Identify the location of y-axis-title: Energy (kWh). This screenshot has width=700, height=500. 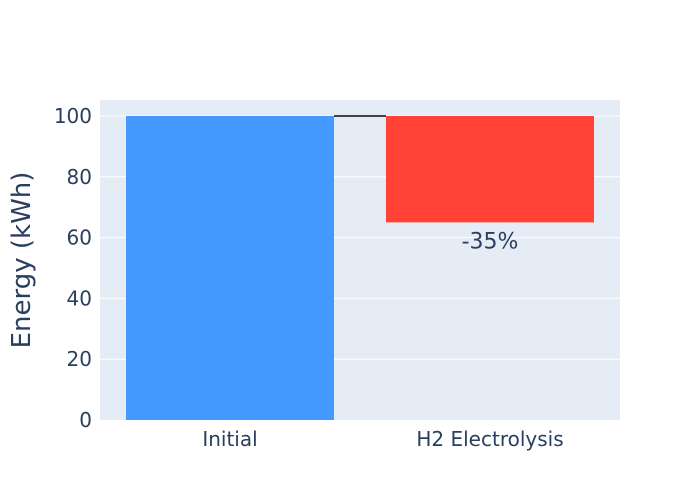
(22, 260).